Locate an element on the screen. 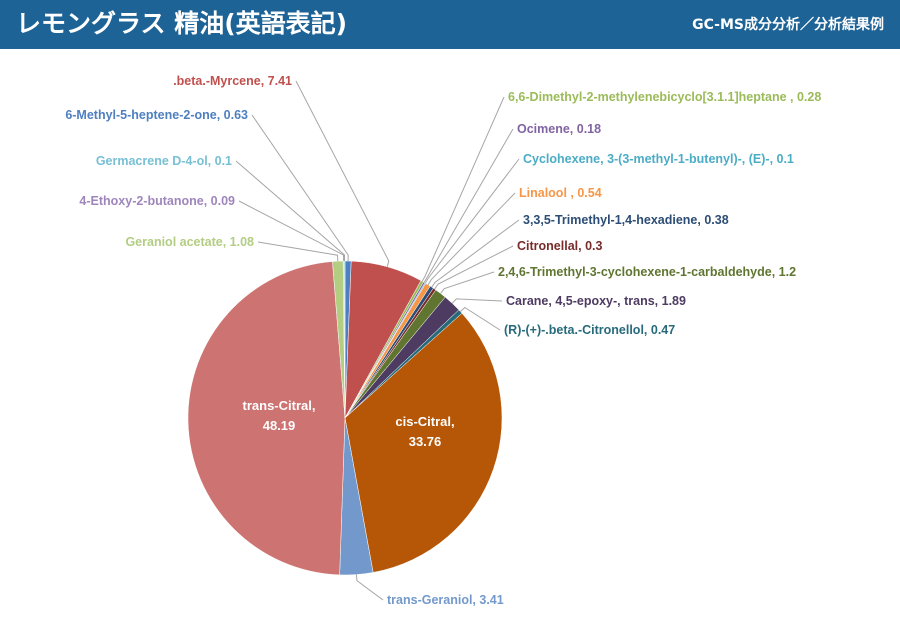  leader-line-3-3-5-trimethyl-1-4-hexadiene is located at coordinates (475, 253).